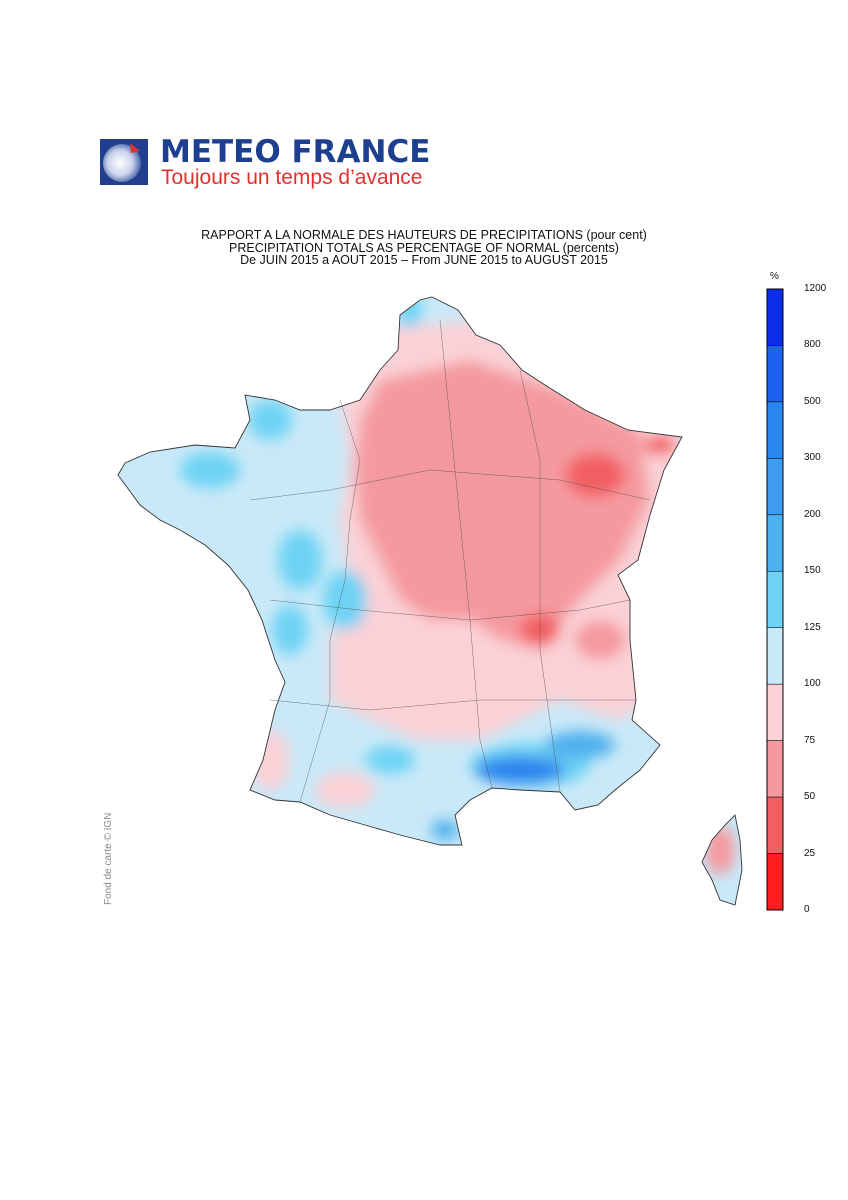 The image size is (848, 1200). Describe the element at coordinates (812, 684) in the screenshot. I see `colorbar-tick-label: 100` at that location.